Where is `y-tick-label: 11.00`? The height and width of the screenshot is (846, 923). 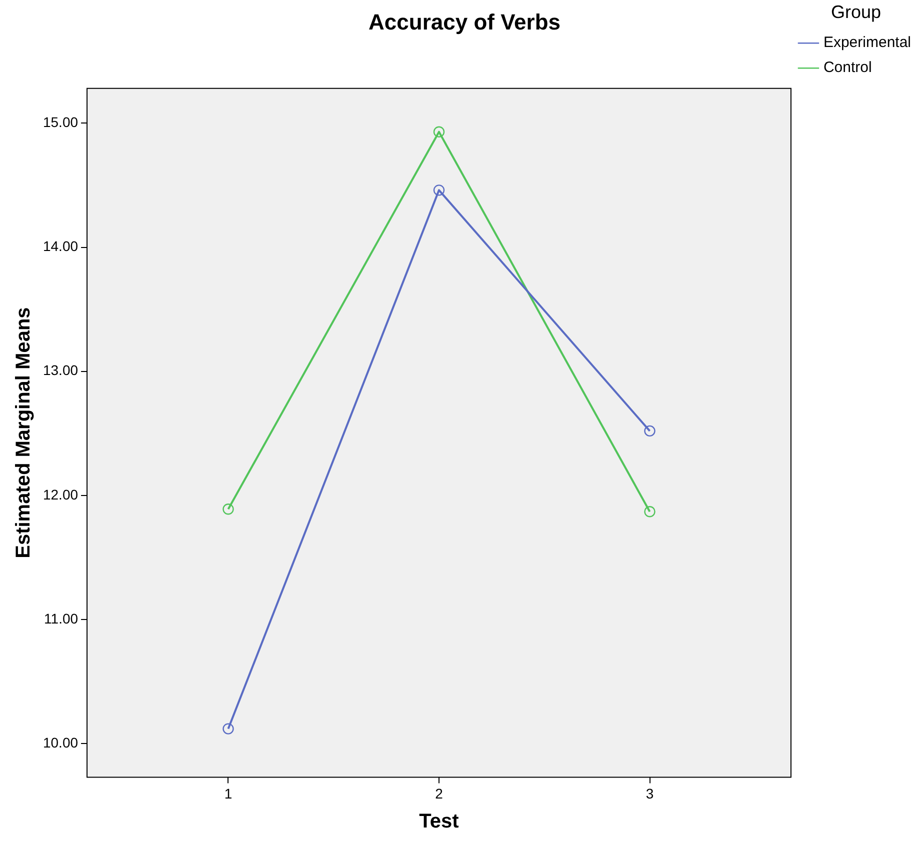
y-tick-label: 11.00 is located at coordinates (61, 618).